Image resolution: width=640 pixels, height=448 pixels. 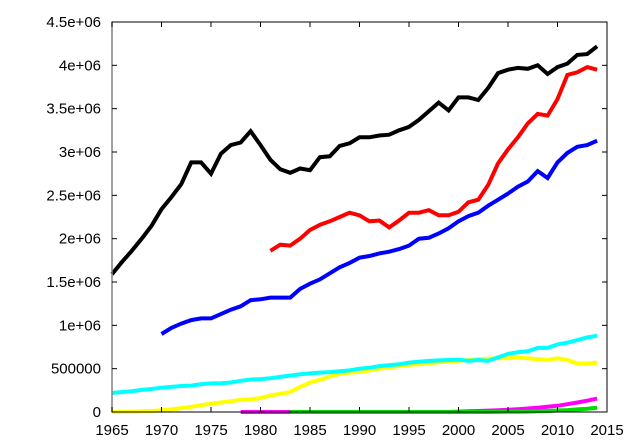 What do you see at coordinates (260, 430) in the screenshot?
I see `x-tick-label: 1980` at bounding box center [260, 430].